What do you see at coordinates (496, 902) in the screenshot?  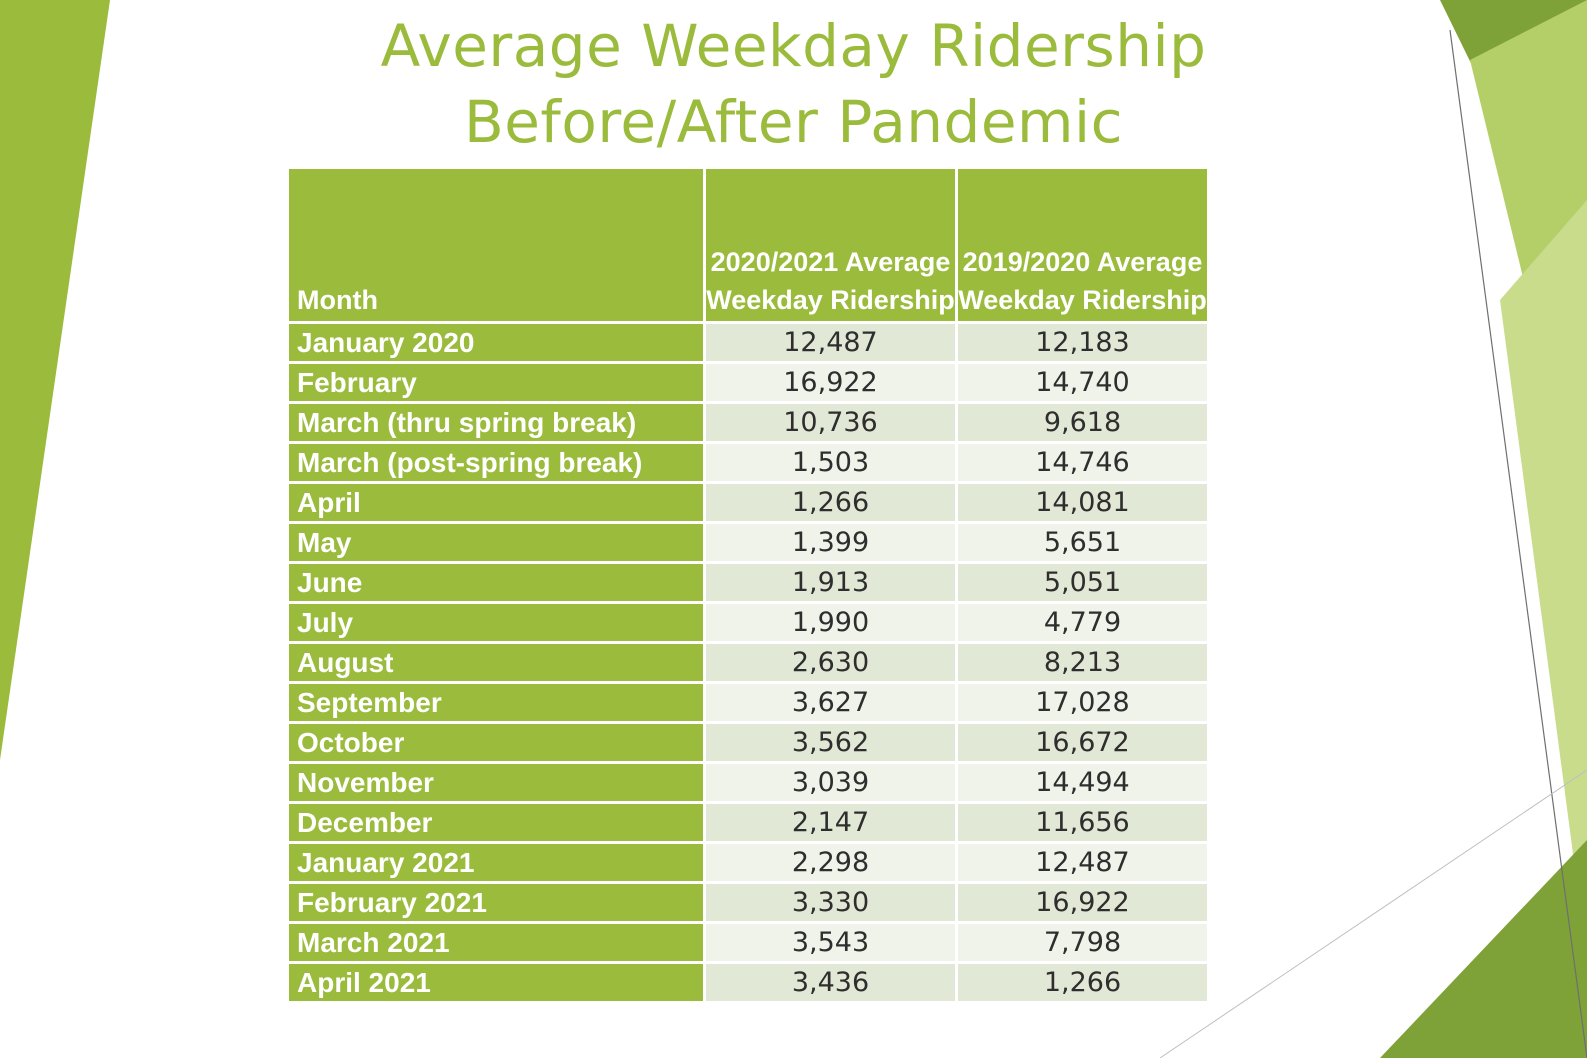 I see `month-cell: February 2021` at bounding box center [496, 902].